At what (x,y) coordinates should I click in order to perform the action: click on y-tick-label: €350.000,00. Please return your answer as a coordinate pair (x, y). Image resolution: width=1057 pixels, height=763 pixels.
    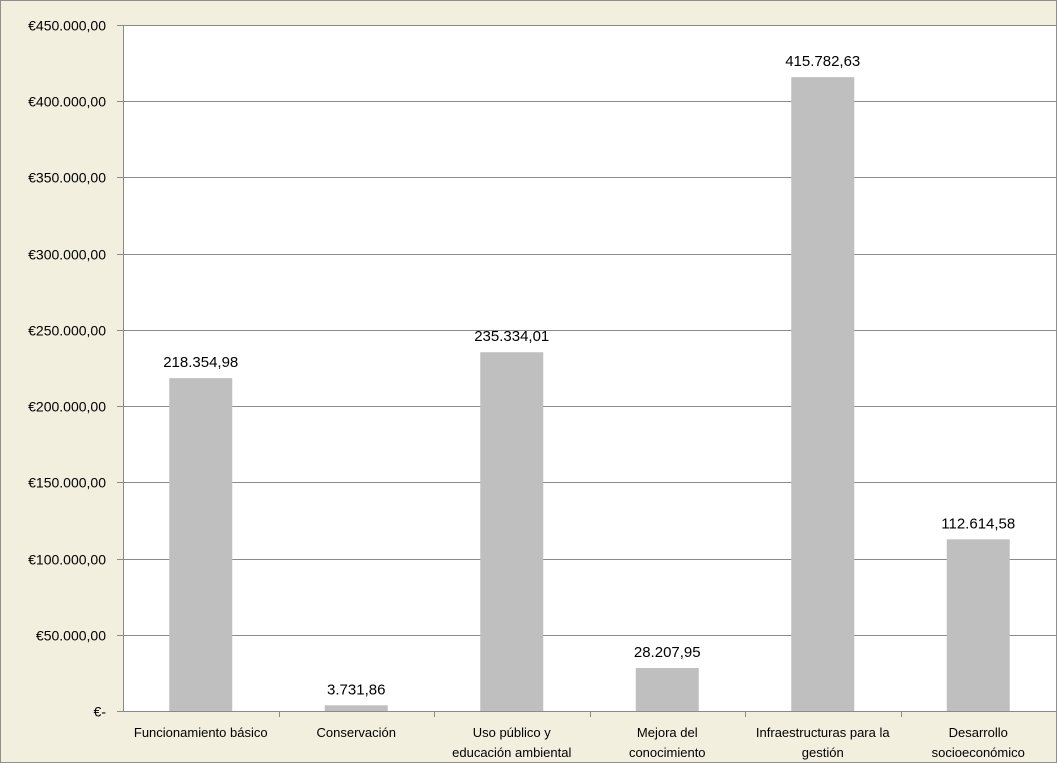
    Looking at the image, I should click on (67, 178).